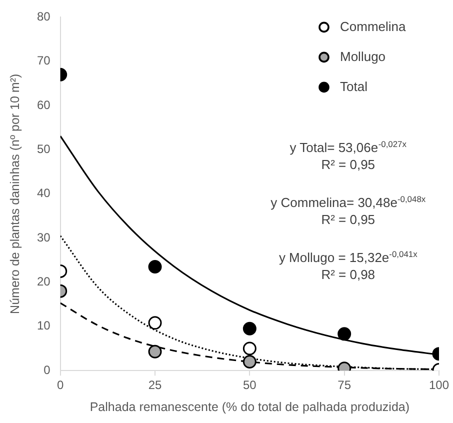 Image resolution: width=453 pixels, height=423 pixels. I want to click on x-tick-label: 0, so click(60, 385).